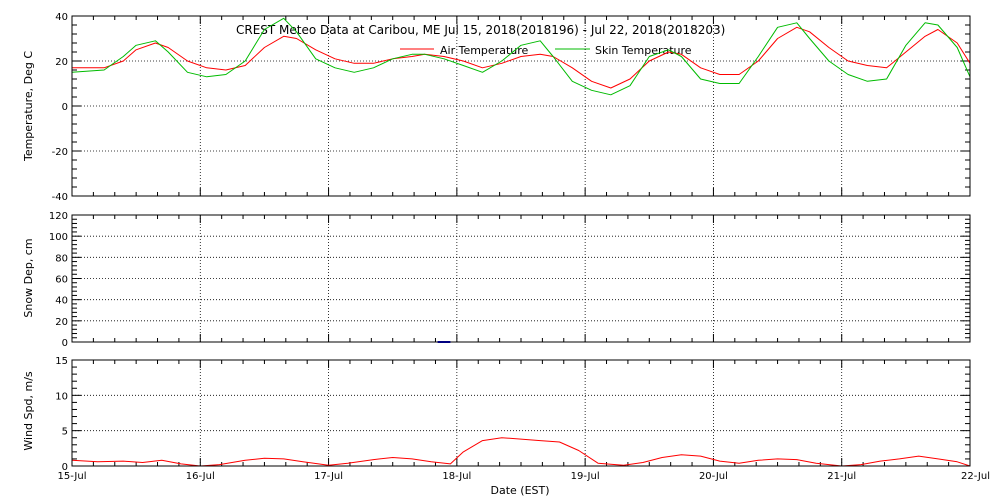  What do you see at coordinates (65, 432) in the screenshot?
I see `y-tick-label: 5` at bounding box center [65, 432].